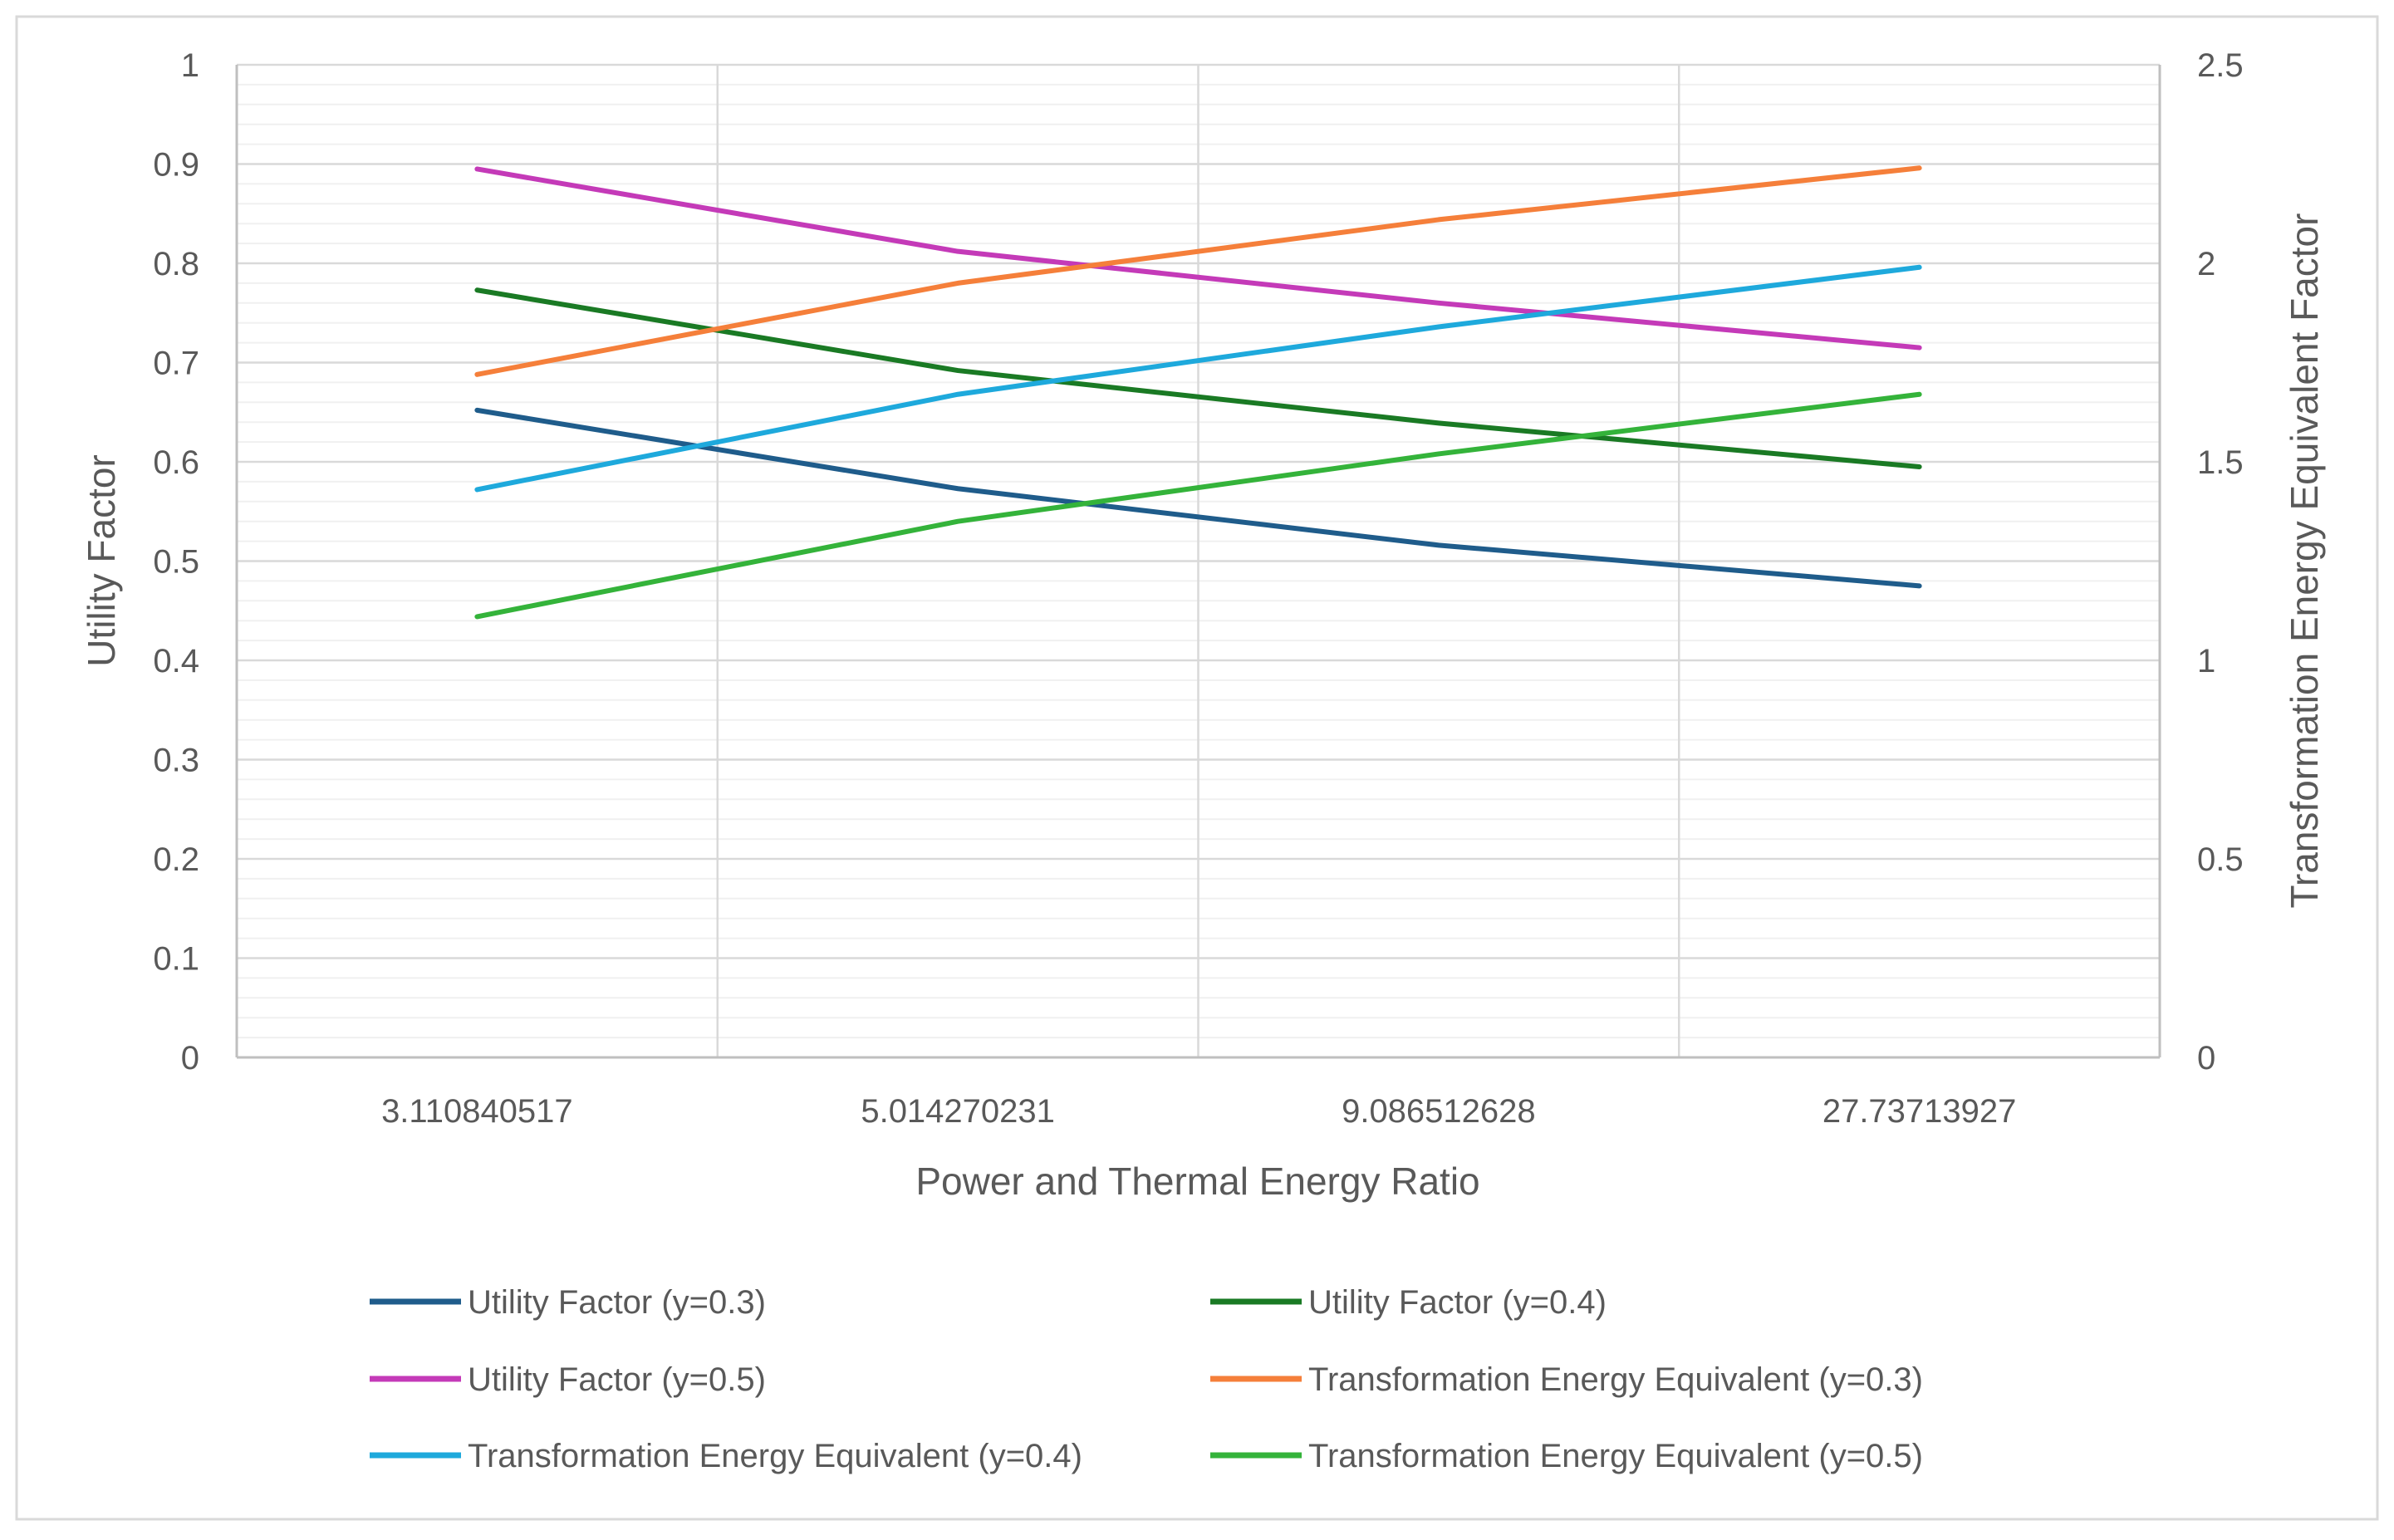 The height and width of the screenshot is (1540, 2394). What do you see at coordinates (1439, 1111) in the screenshot?
I see `x-tick-label: 9.086512628` at bounding box center [1439, 1111].